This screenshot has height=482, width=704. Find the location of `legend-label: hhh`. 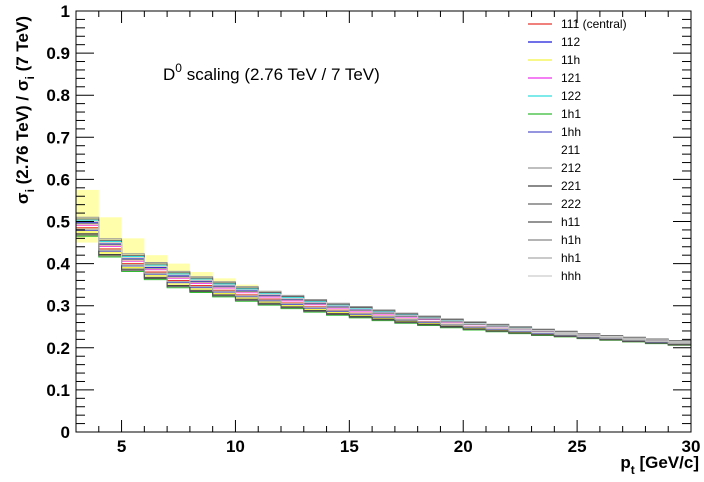

legend-label: hhh is located at coordinates (571, 276).